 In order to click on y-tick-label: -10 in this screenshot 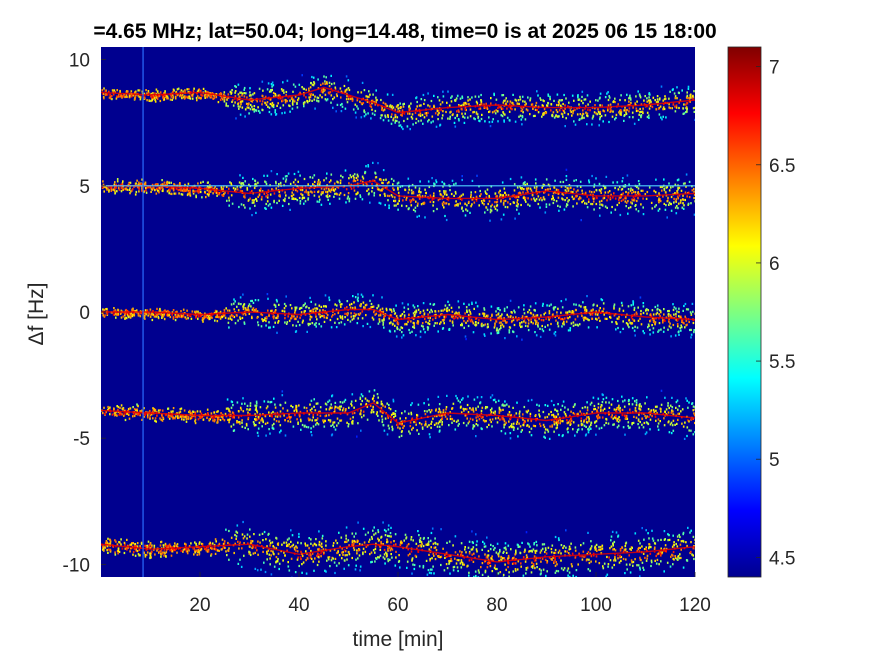, I will do `click(76, 565)`.